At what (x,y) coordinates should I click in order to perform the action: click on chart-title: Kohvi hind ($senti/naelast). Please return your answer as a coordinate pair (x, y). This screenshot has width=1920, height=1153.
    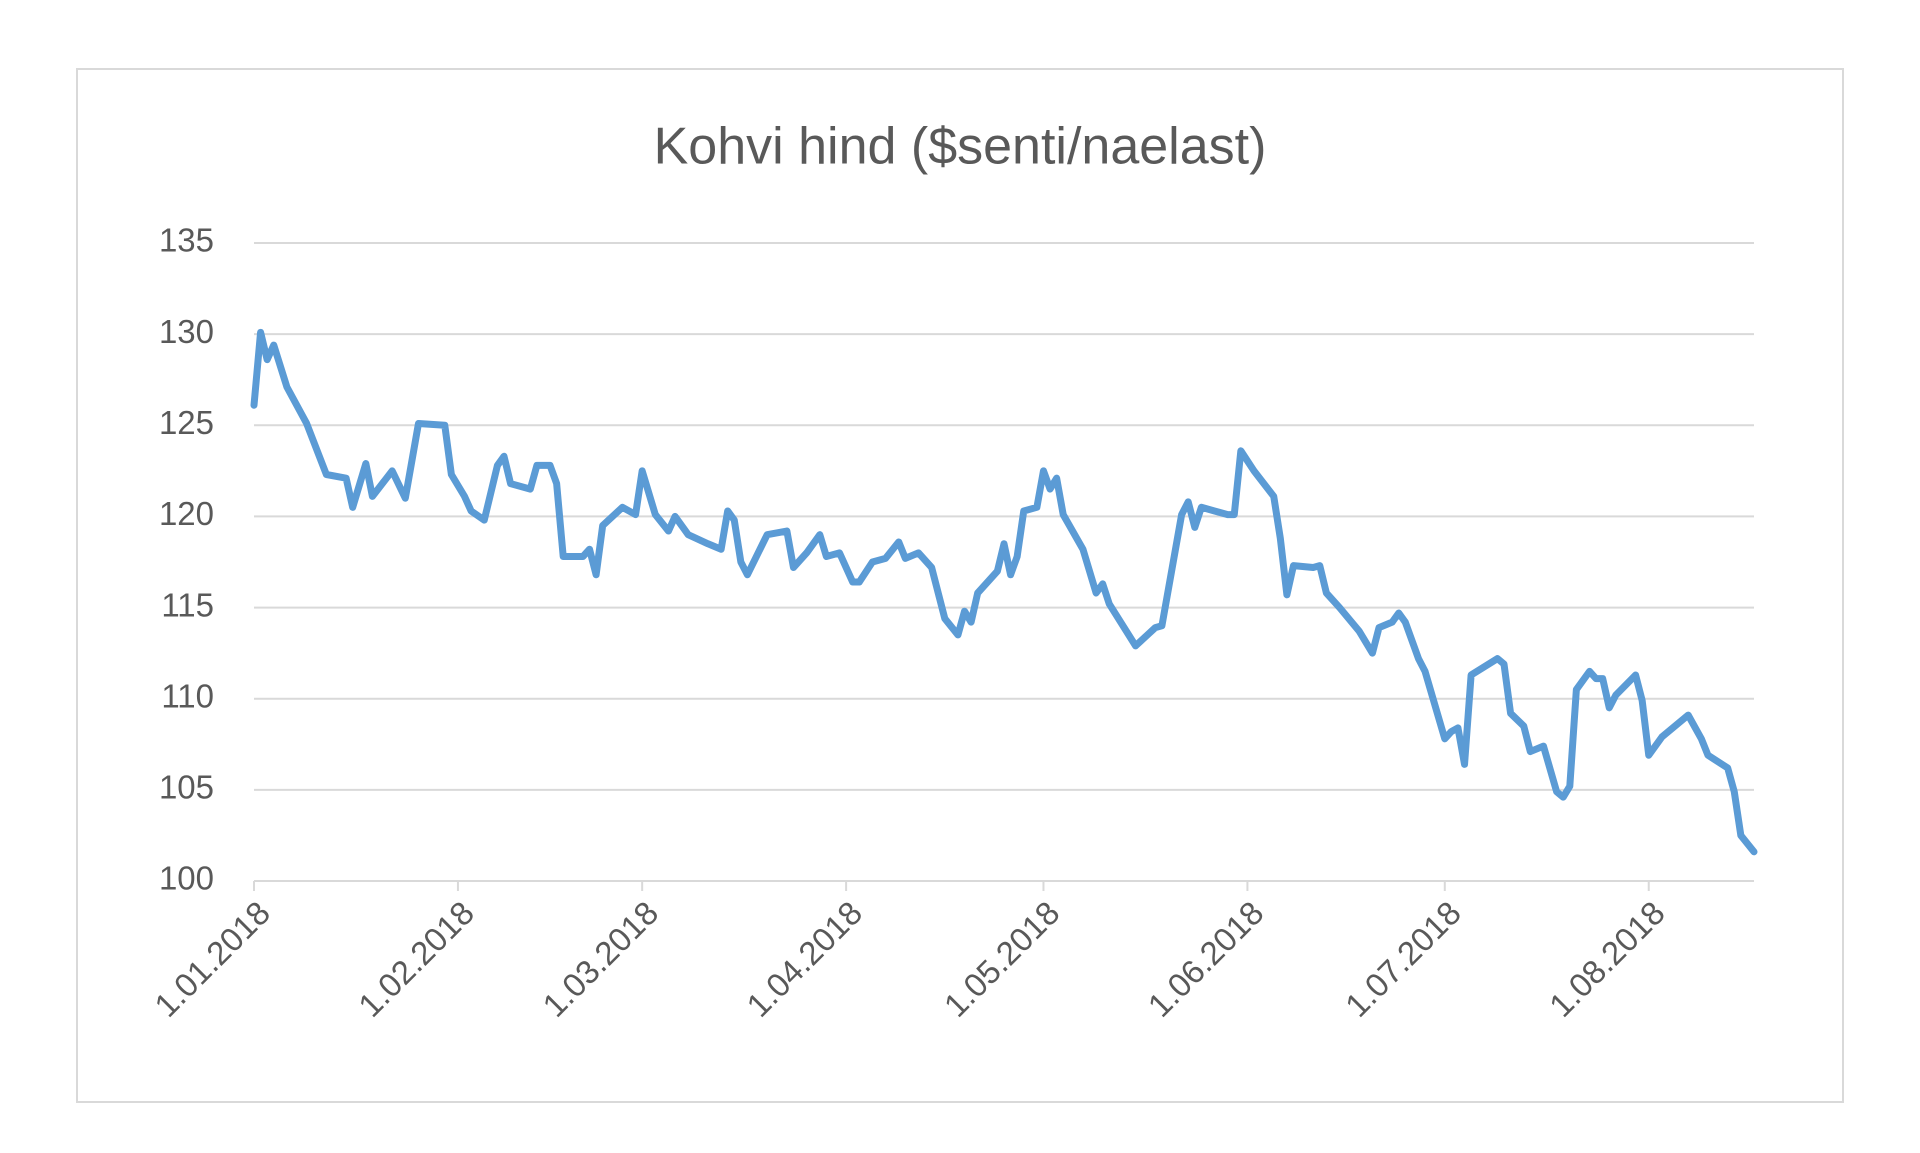
    Looking at the image, I should click on (960, 147).